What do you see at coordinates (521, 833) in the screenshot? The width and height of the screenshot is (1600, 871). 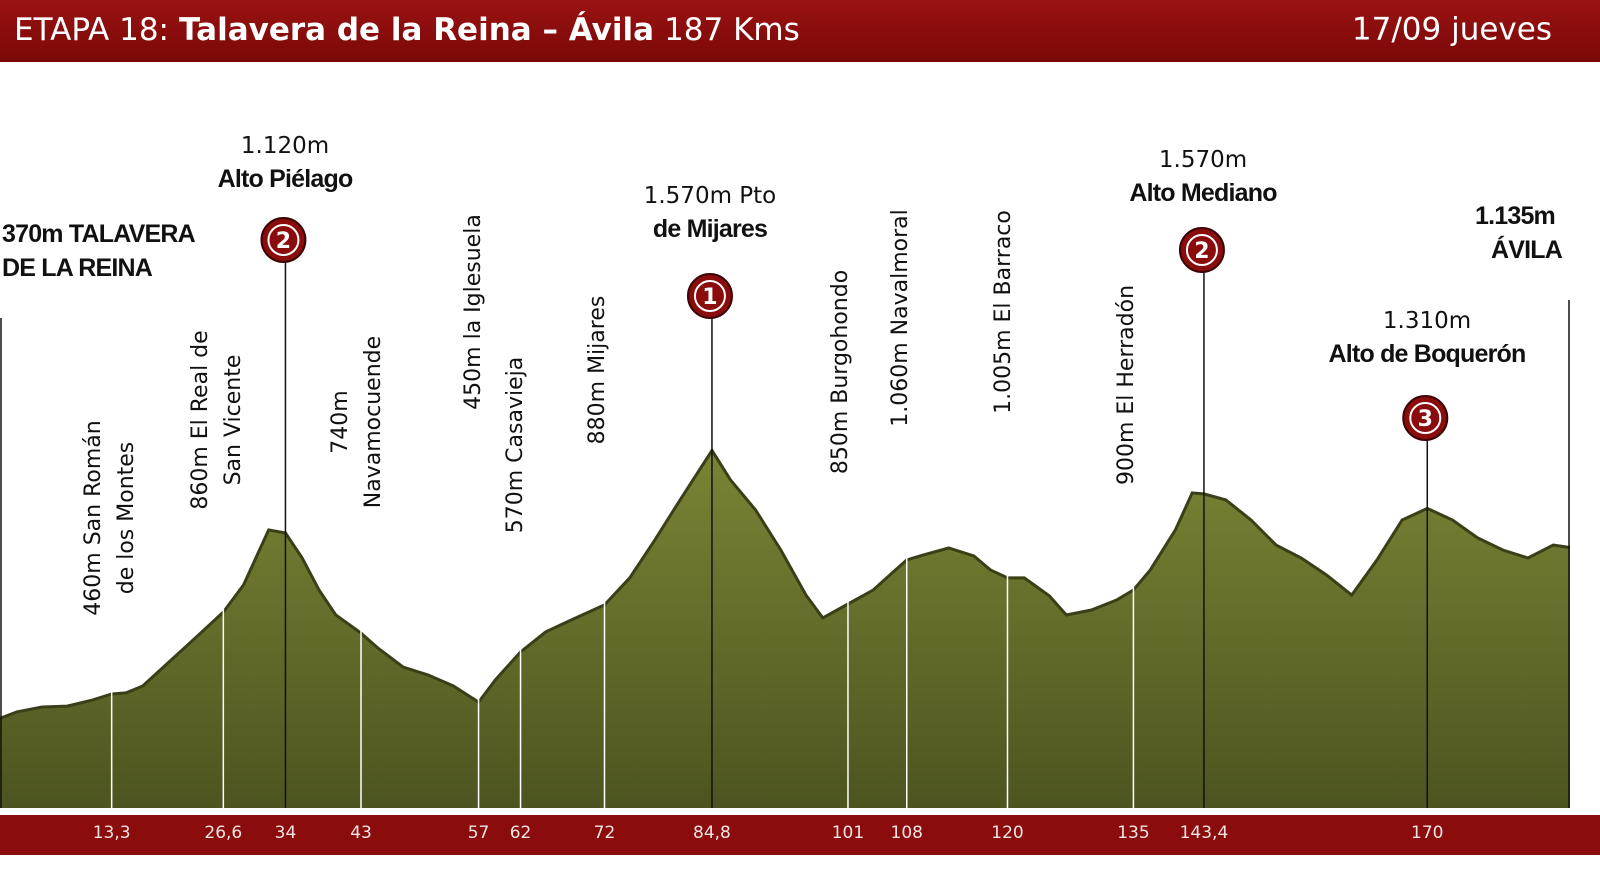 I see `x-tick-label: 62` at bounding box center [521, 833].